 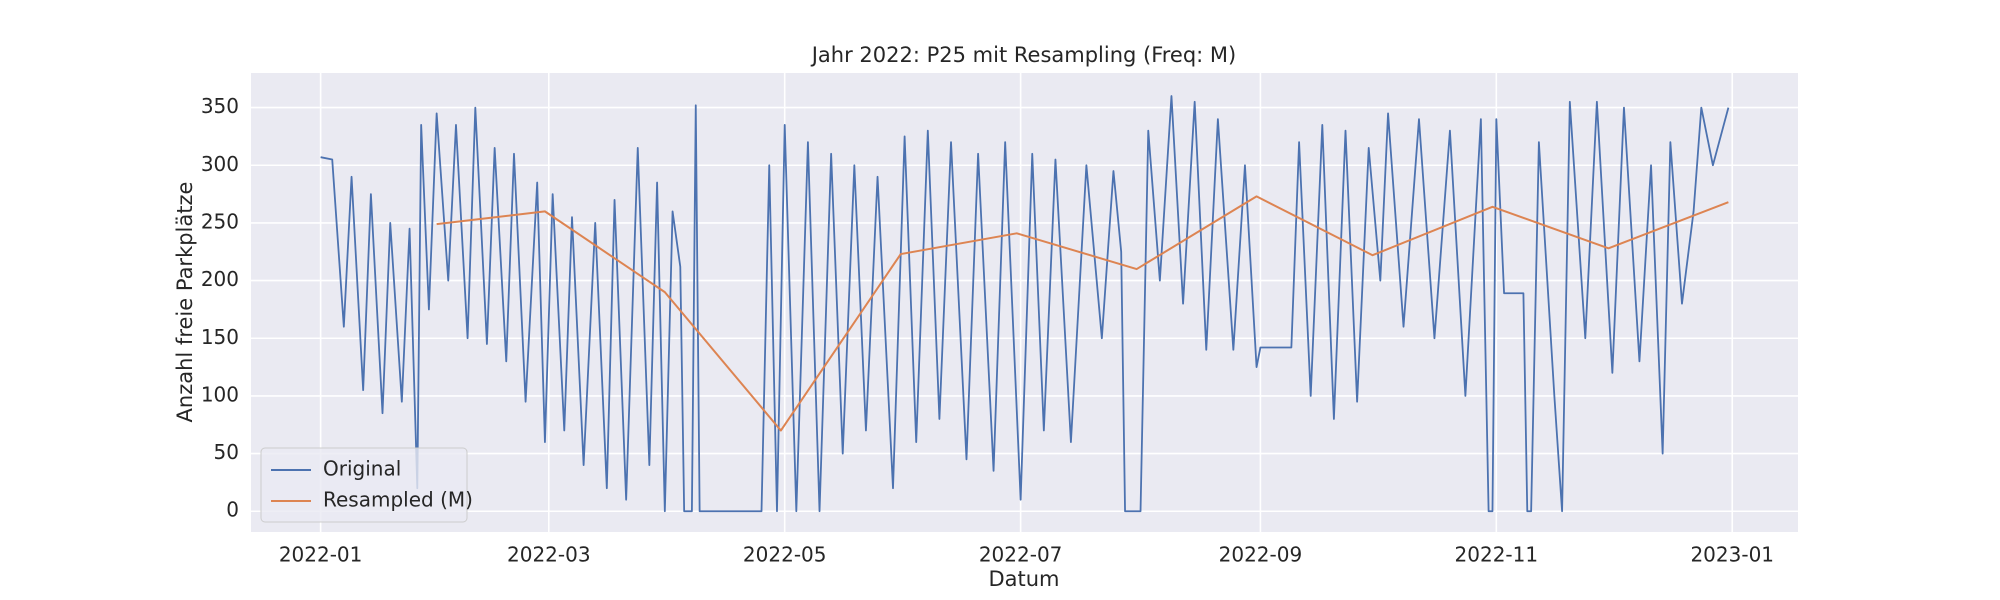 I want to click on x-tick-label: 2022-03, so click(x=549, y=555).